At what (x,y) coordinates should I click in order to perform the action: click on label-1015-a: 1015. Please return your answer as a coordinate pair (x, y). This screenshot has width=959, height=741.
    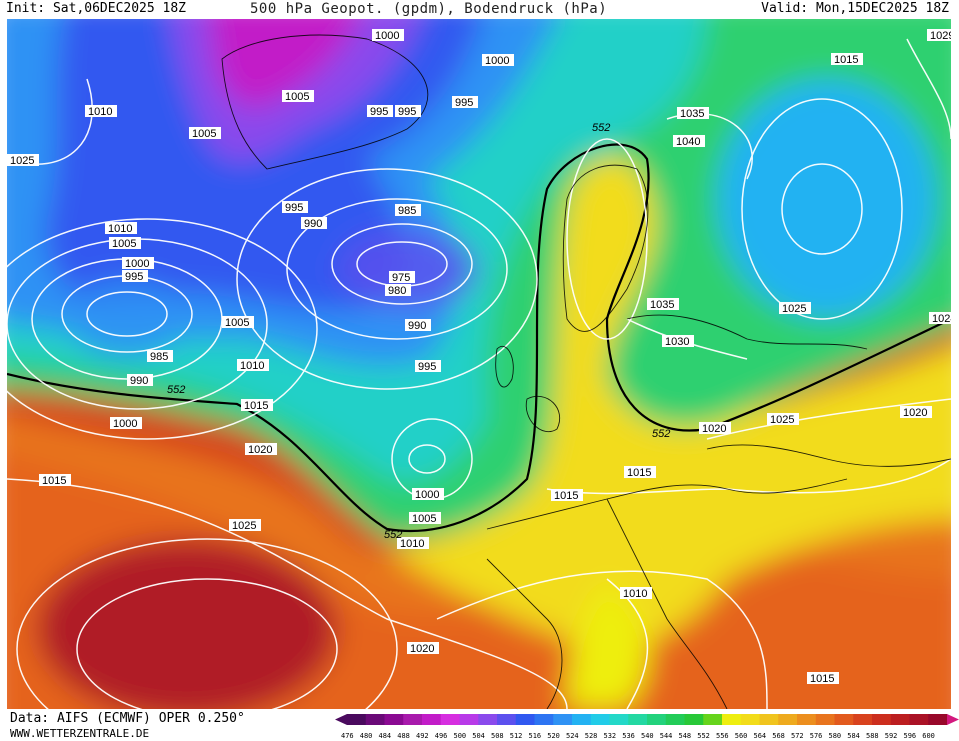
    Looking at the image, I should click on (257, 405).